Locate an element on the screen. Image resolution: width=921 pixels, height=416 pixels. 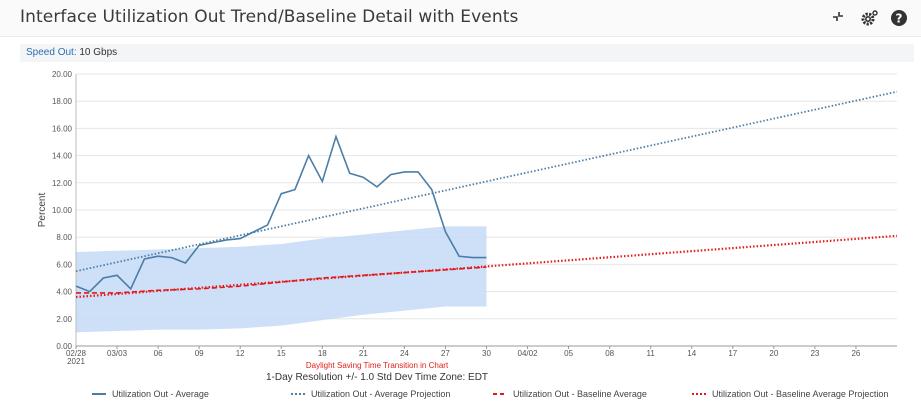
speed-out-value: 10 Gbps is located at coordinates (97, 52).